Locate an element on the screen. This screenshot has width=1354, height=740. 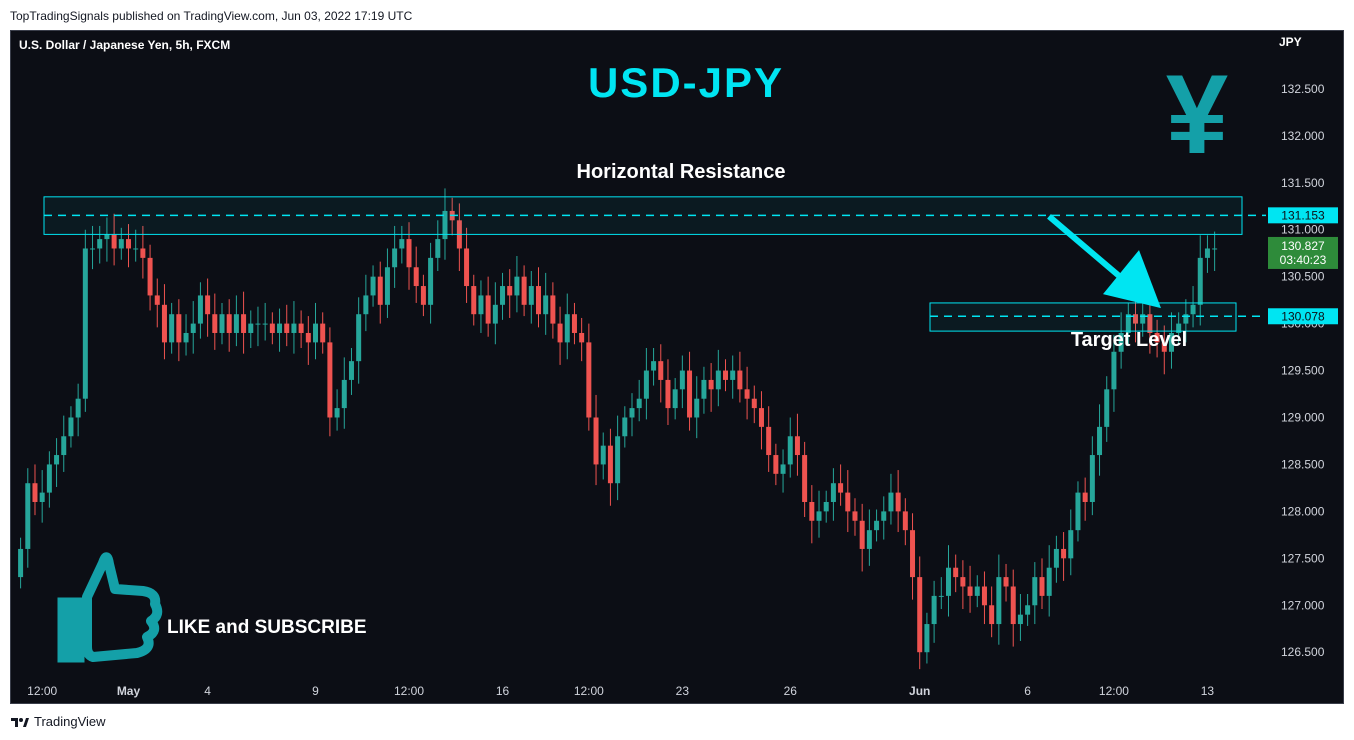
x-tick-label: 16 is located at coordinates (503, 691).